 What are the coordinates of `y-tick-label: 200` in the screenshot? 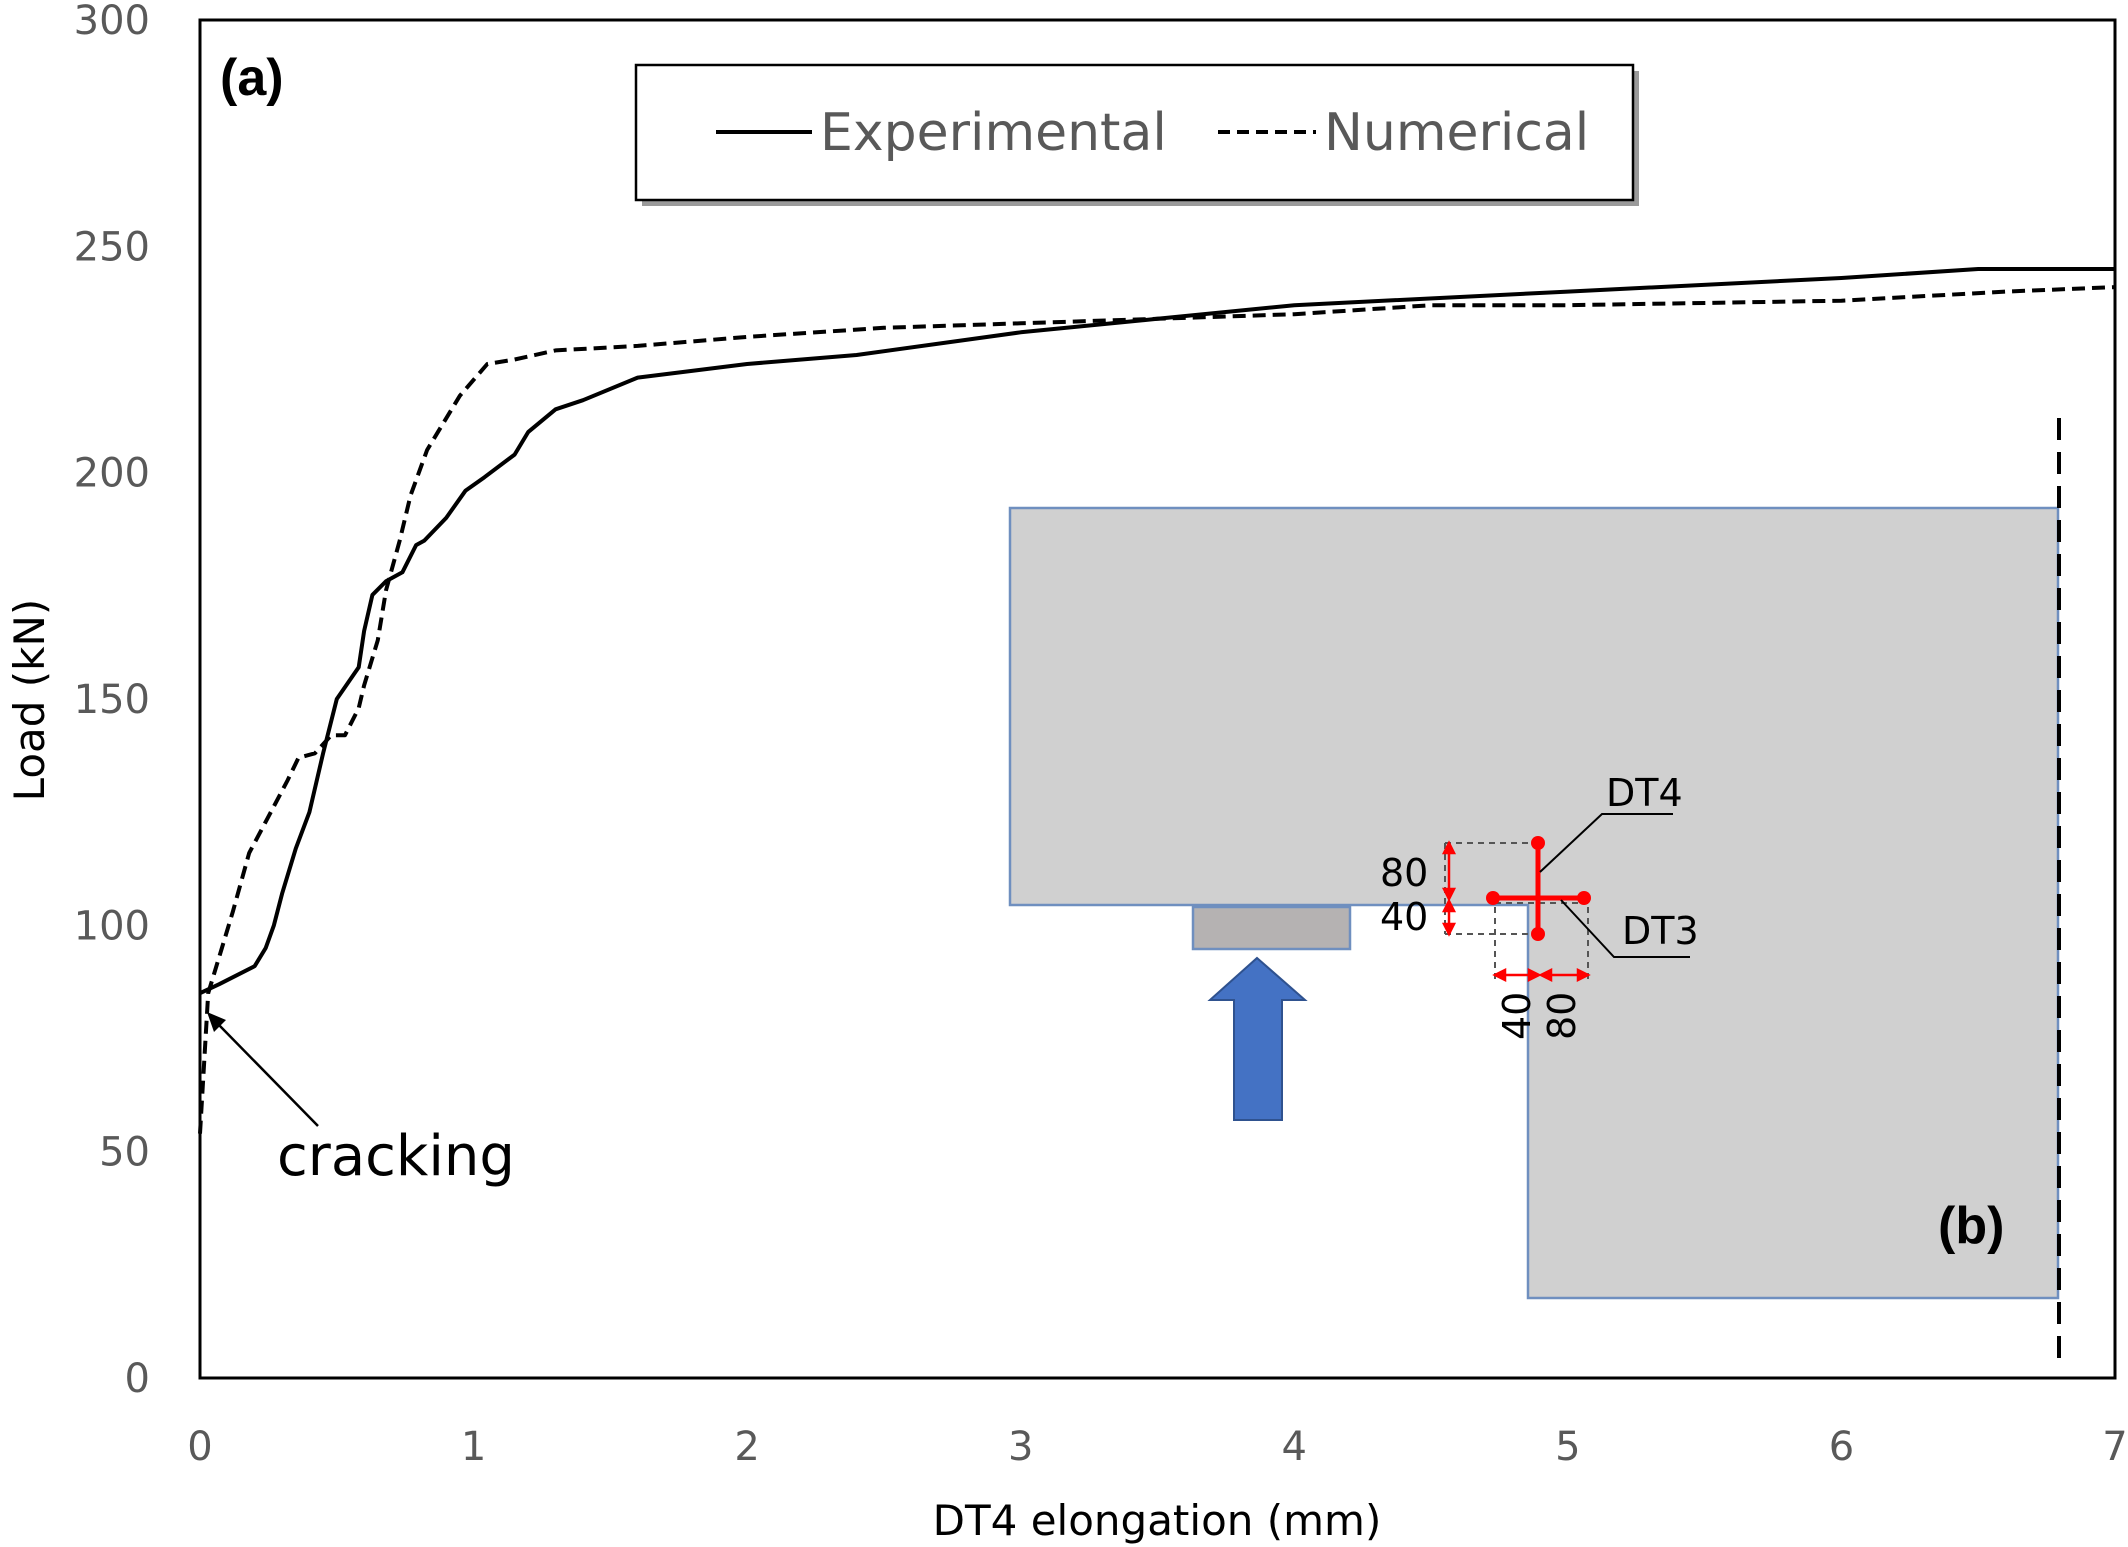 It's located at (112, 474).